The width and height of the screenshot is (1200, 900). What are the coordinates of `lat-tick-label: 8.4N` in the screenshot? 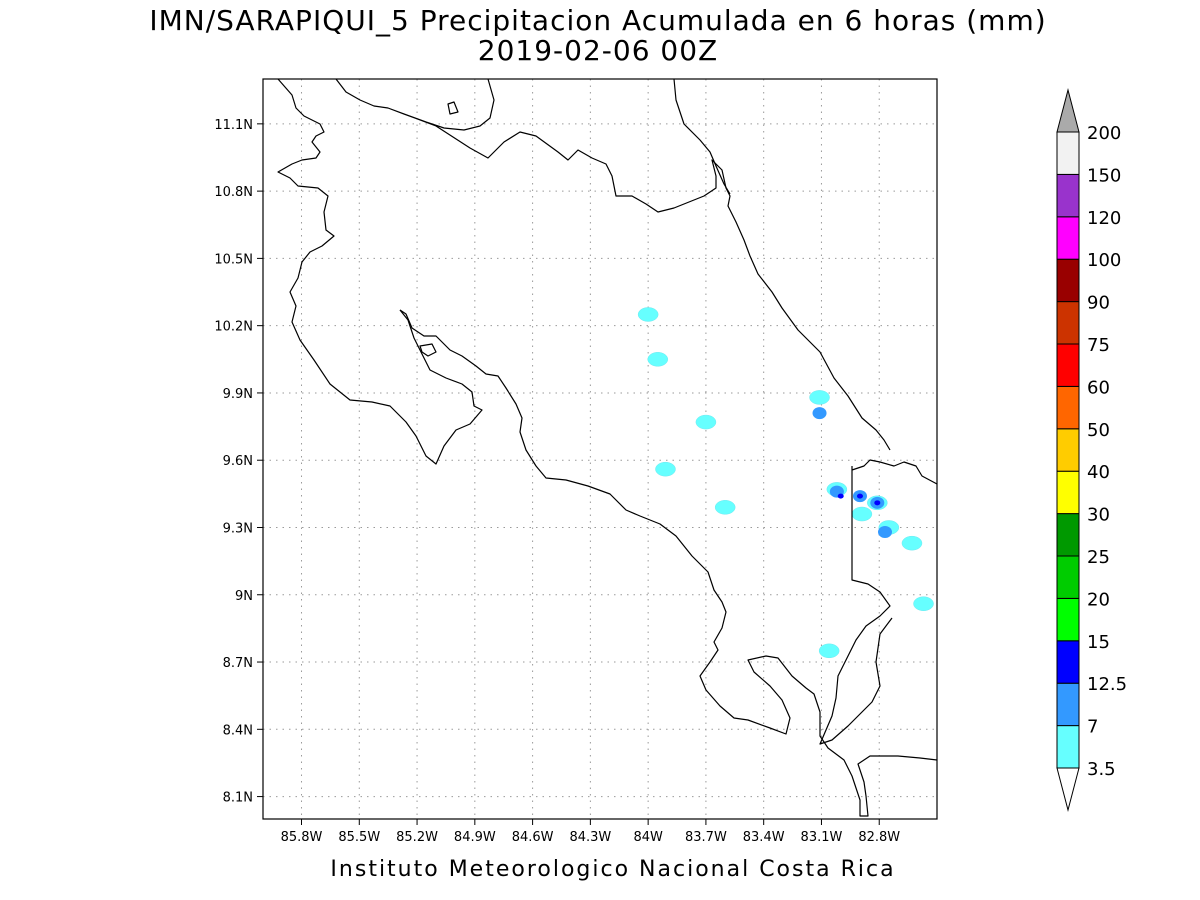 It's located at (238, 730).